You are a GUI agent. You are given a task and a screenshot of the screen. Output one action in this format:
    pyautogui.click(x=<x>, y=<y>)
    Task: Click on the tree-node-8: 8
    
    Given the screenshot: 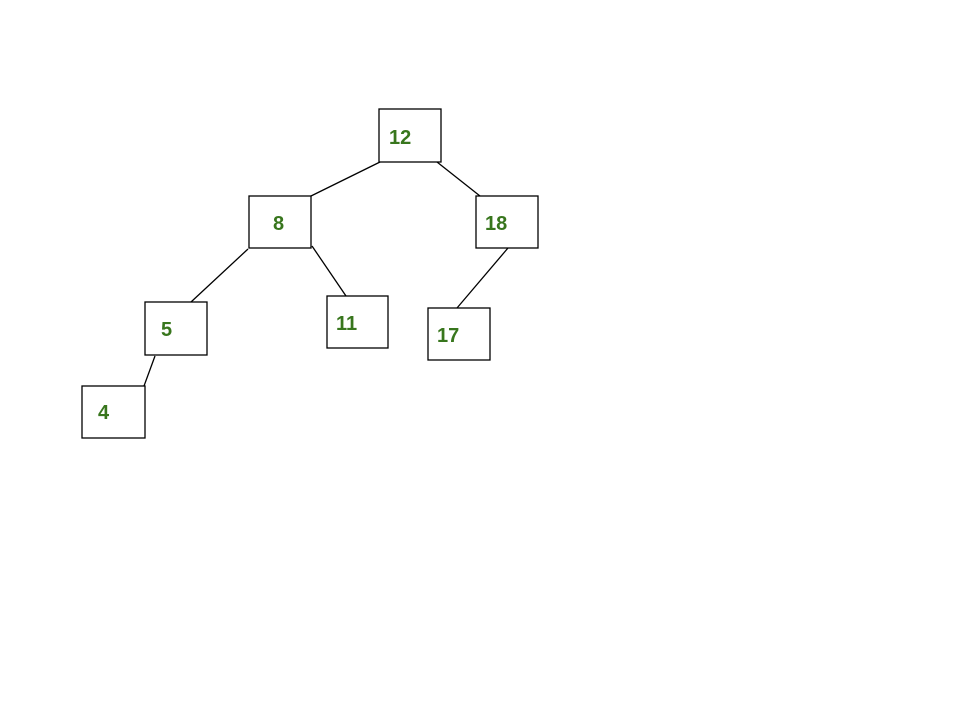 What is the action you would take?
    pyautogui.click(x=280, y=222)
    